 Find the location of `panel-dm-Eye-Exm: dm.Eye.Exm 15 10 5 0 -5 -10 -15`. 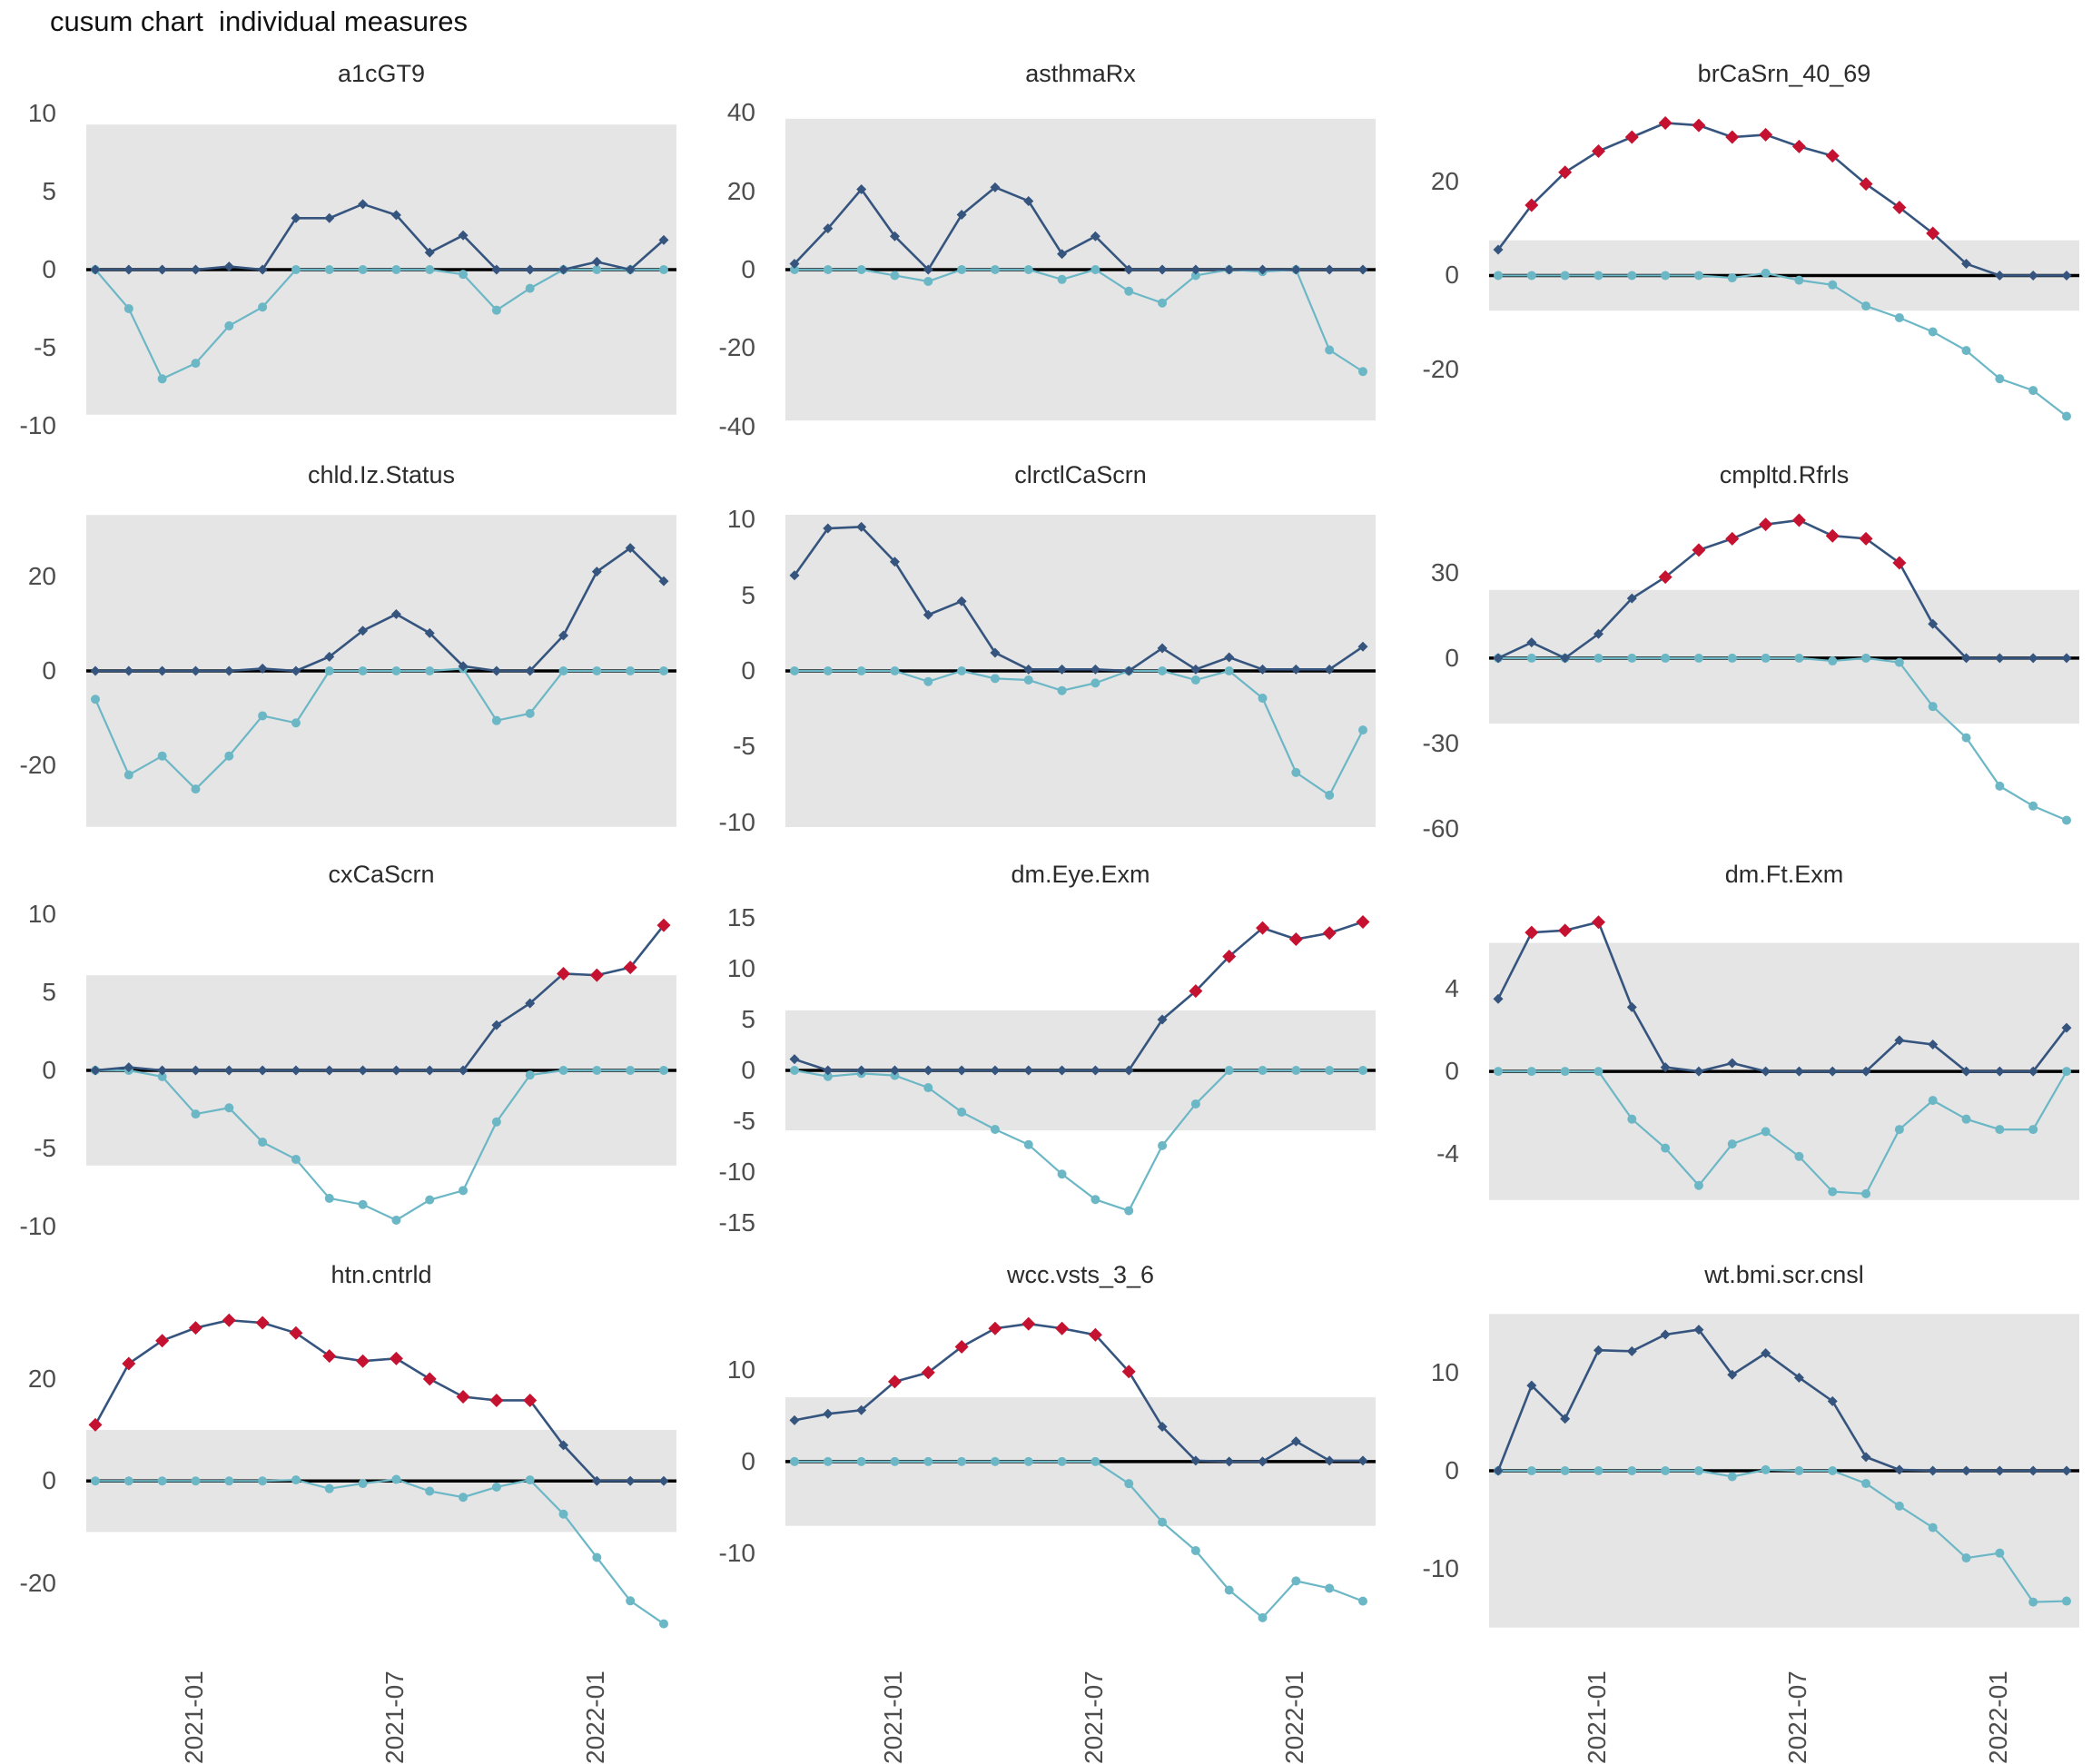

panel-dm-Eye-Exm: dm.Eye.Exm 15 10 5 0 -5 -10 -15 is located at coordinates (1048, 1109).